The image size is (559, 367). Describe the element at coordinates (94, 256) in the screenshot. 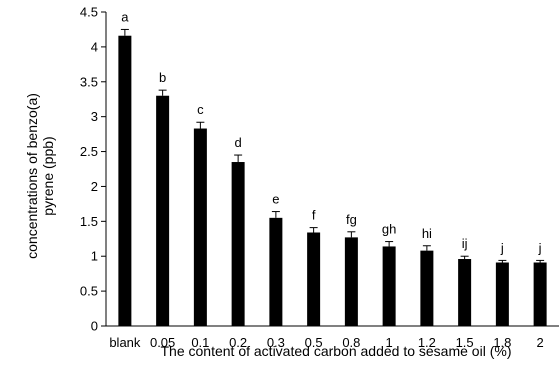

I see `y-tick-label: 1` at that location.